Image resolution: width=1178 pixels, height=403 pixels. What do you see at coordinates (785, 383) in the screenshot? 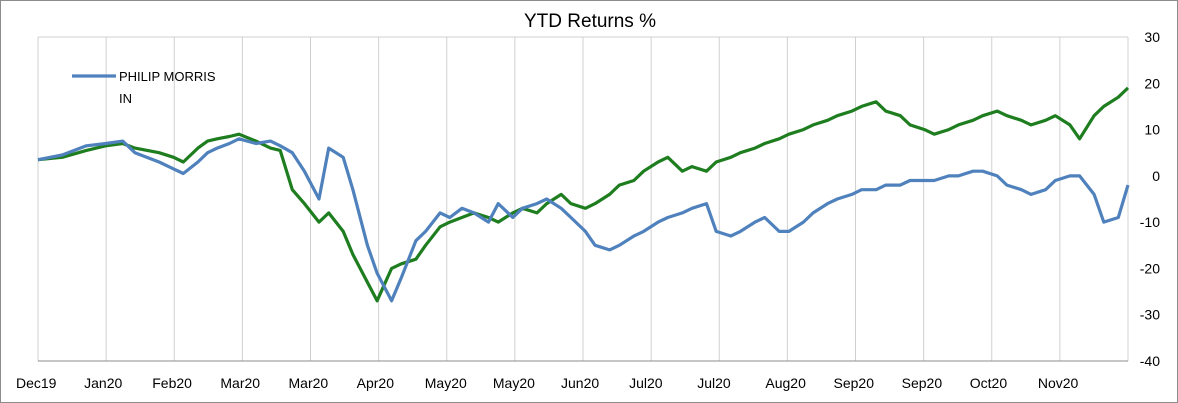
I see `x-tick-label: Aug20` at bounding box center [785, 383].